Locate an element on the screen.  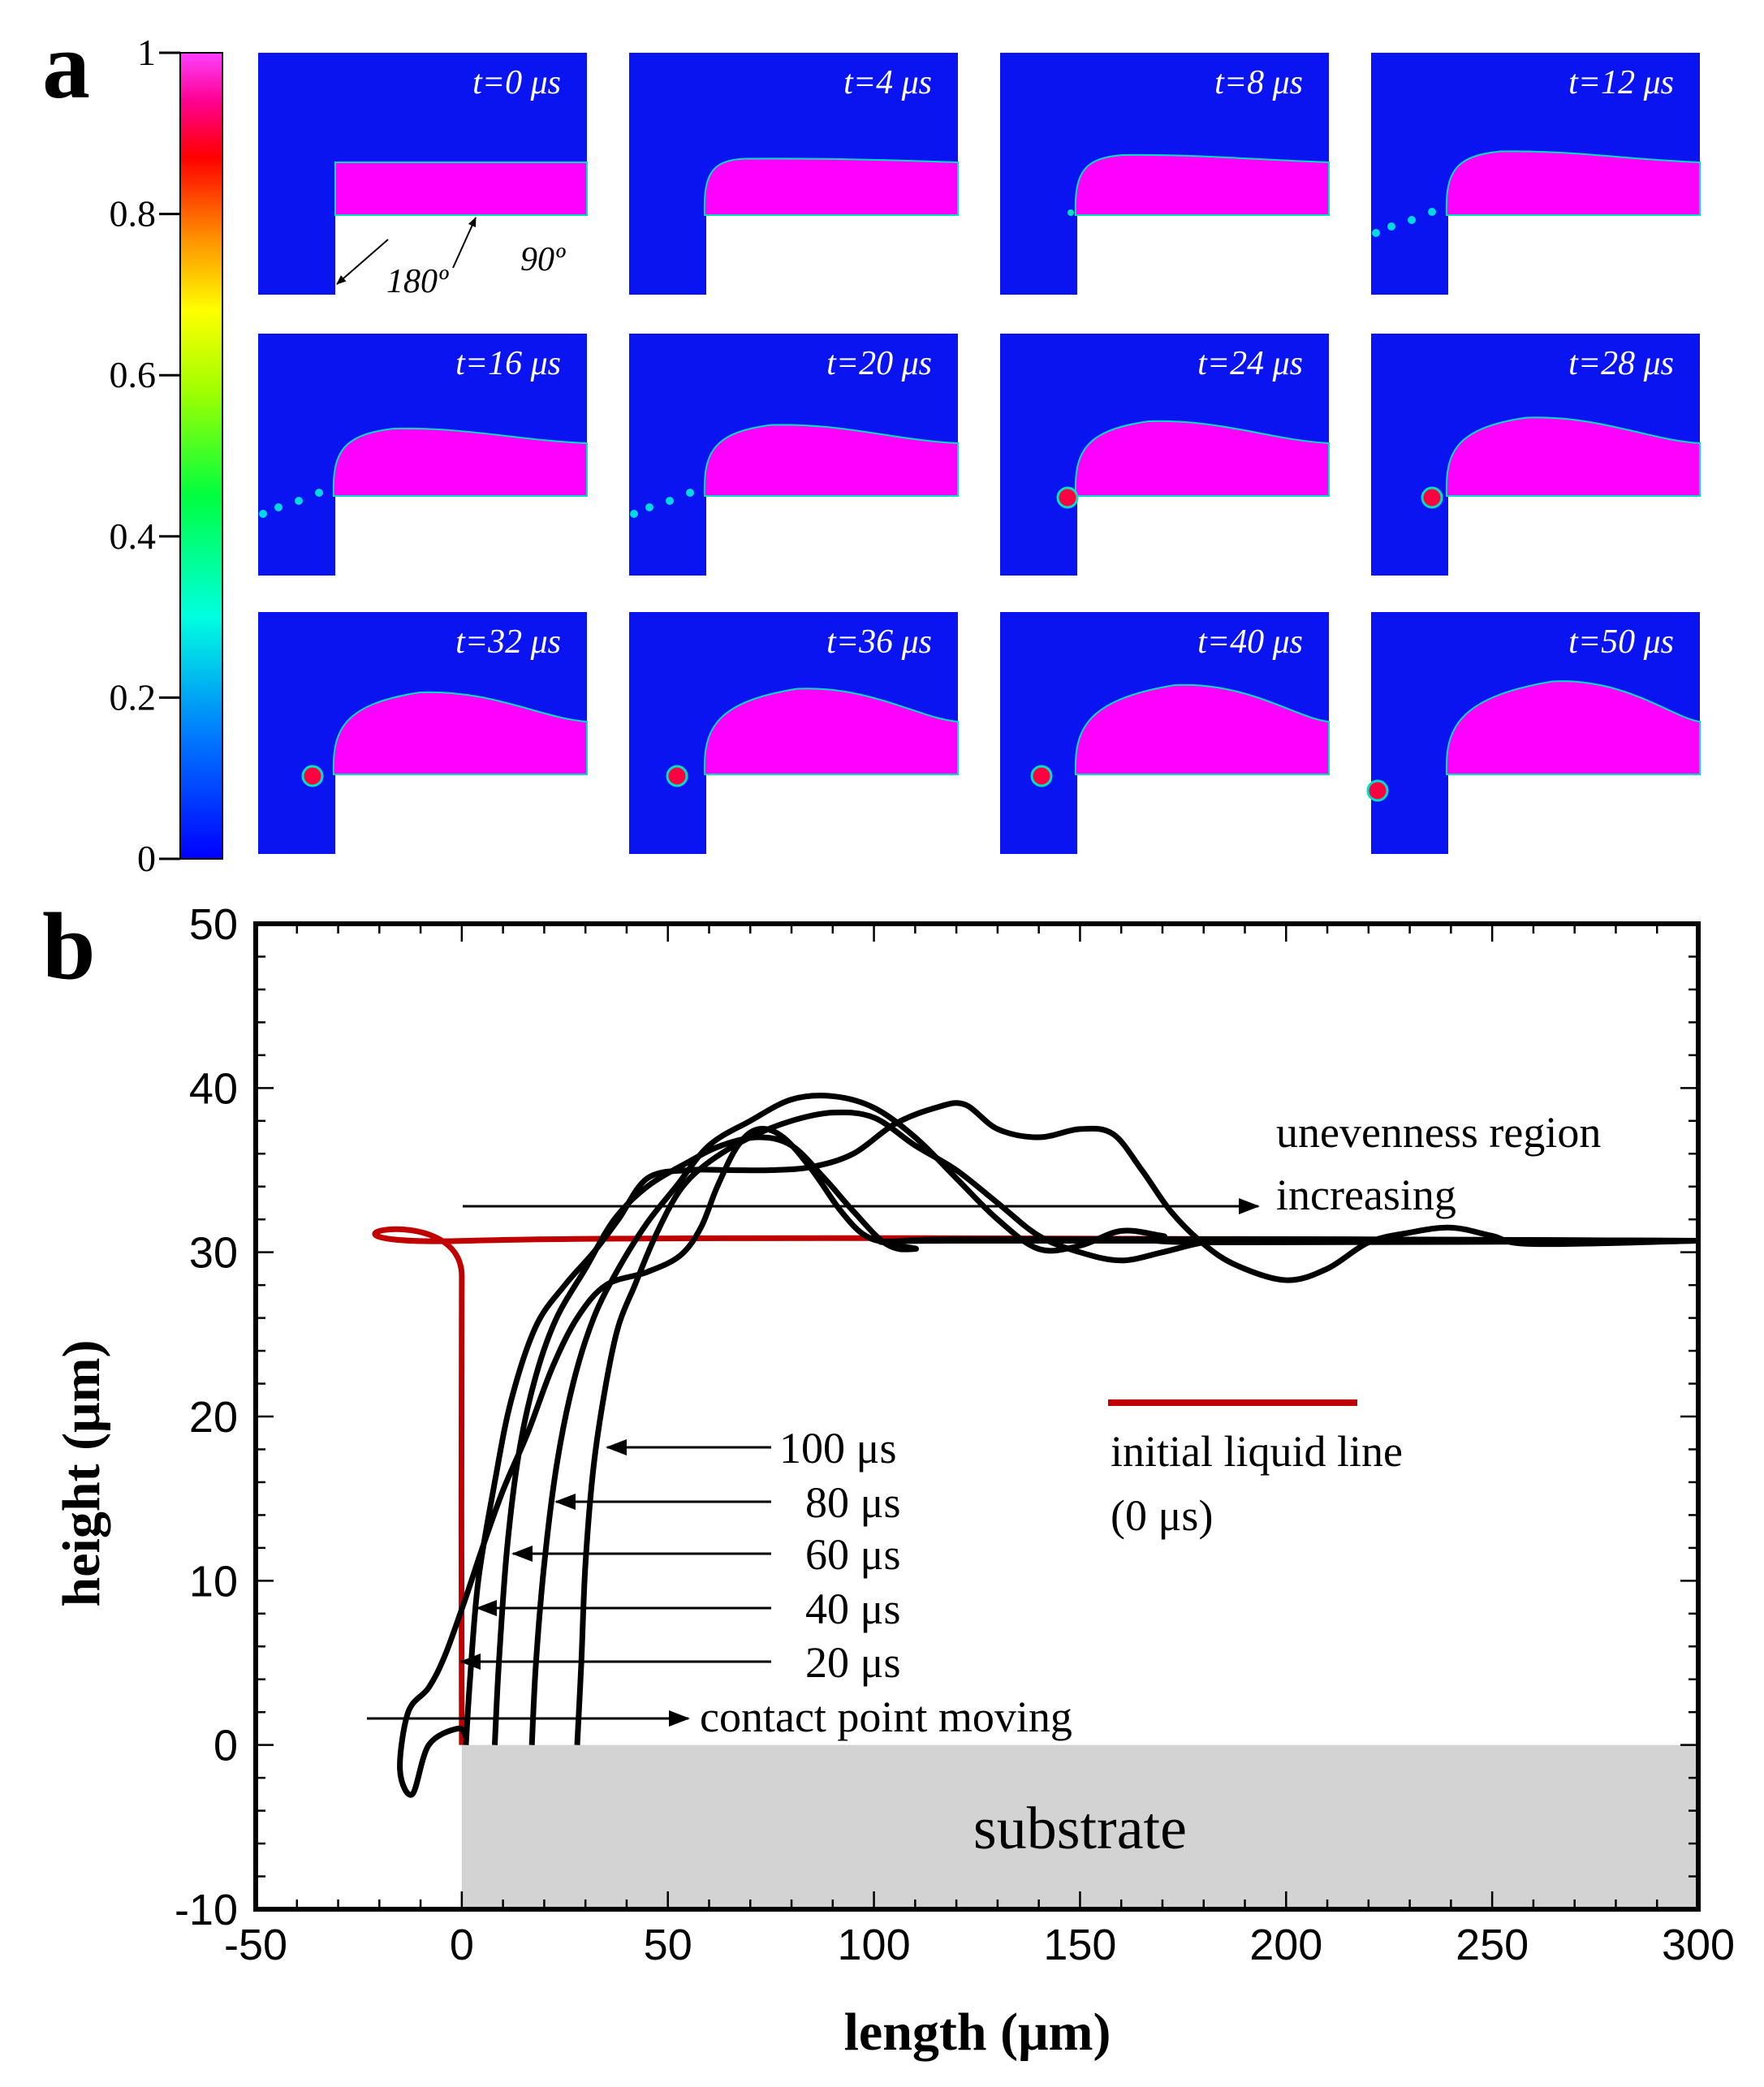
angle-180-label: 180º is located at coordinates (417, 281).